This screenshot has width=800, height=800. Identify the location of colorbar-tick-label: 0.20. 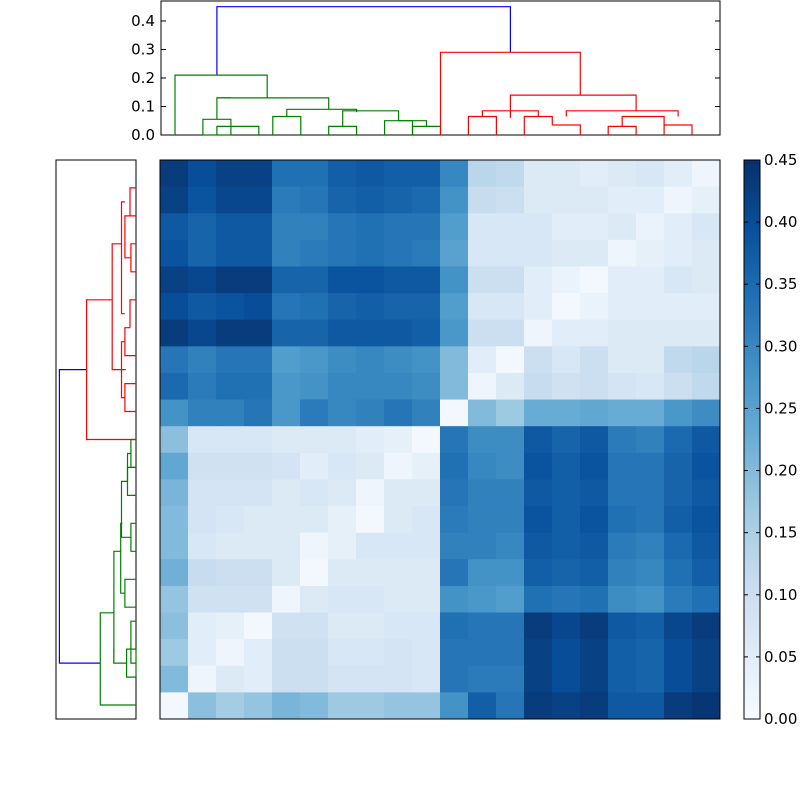
(780, 471).